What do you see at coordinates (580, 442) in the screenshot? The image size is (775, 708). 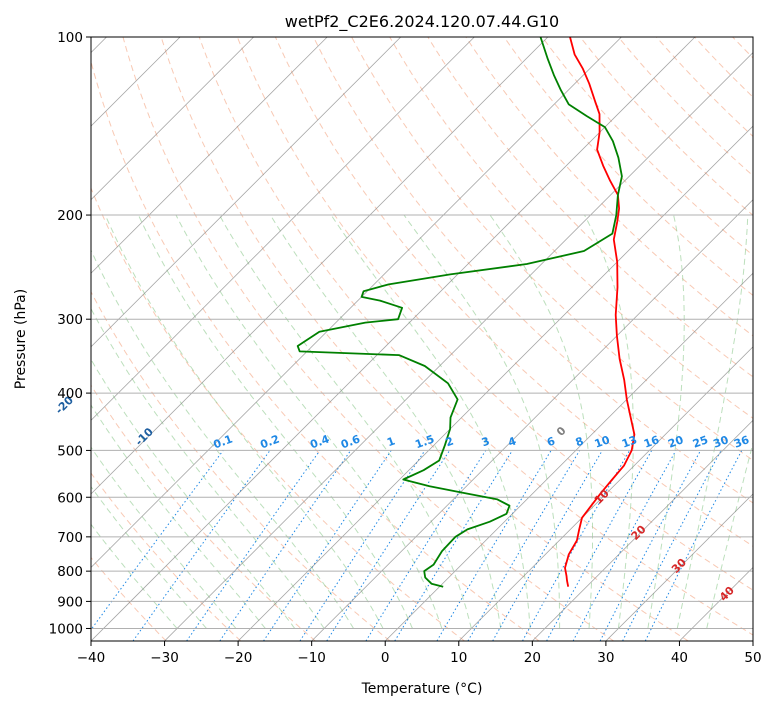 I see `mixing-ratio-label: 8` at bounding box center [580, 442].